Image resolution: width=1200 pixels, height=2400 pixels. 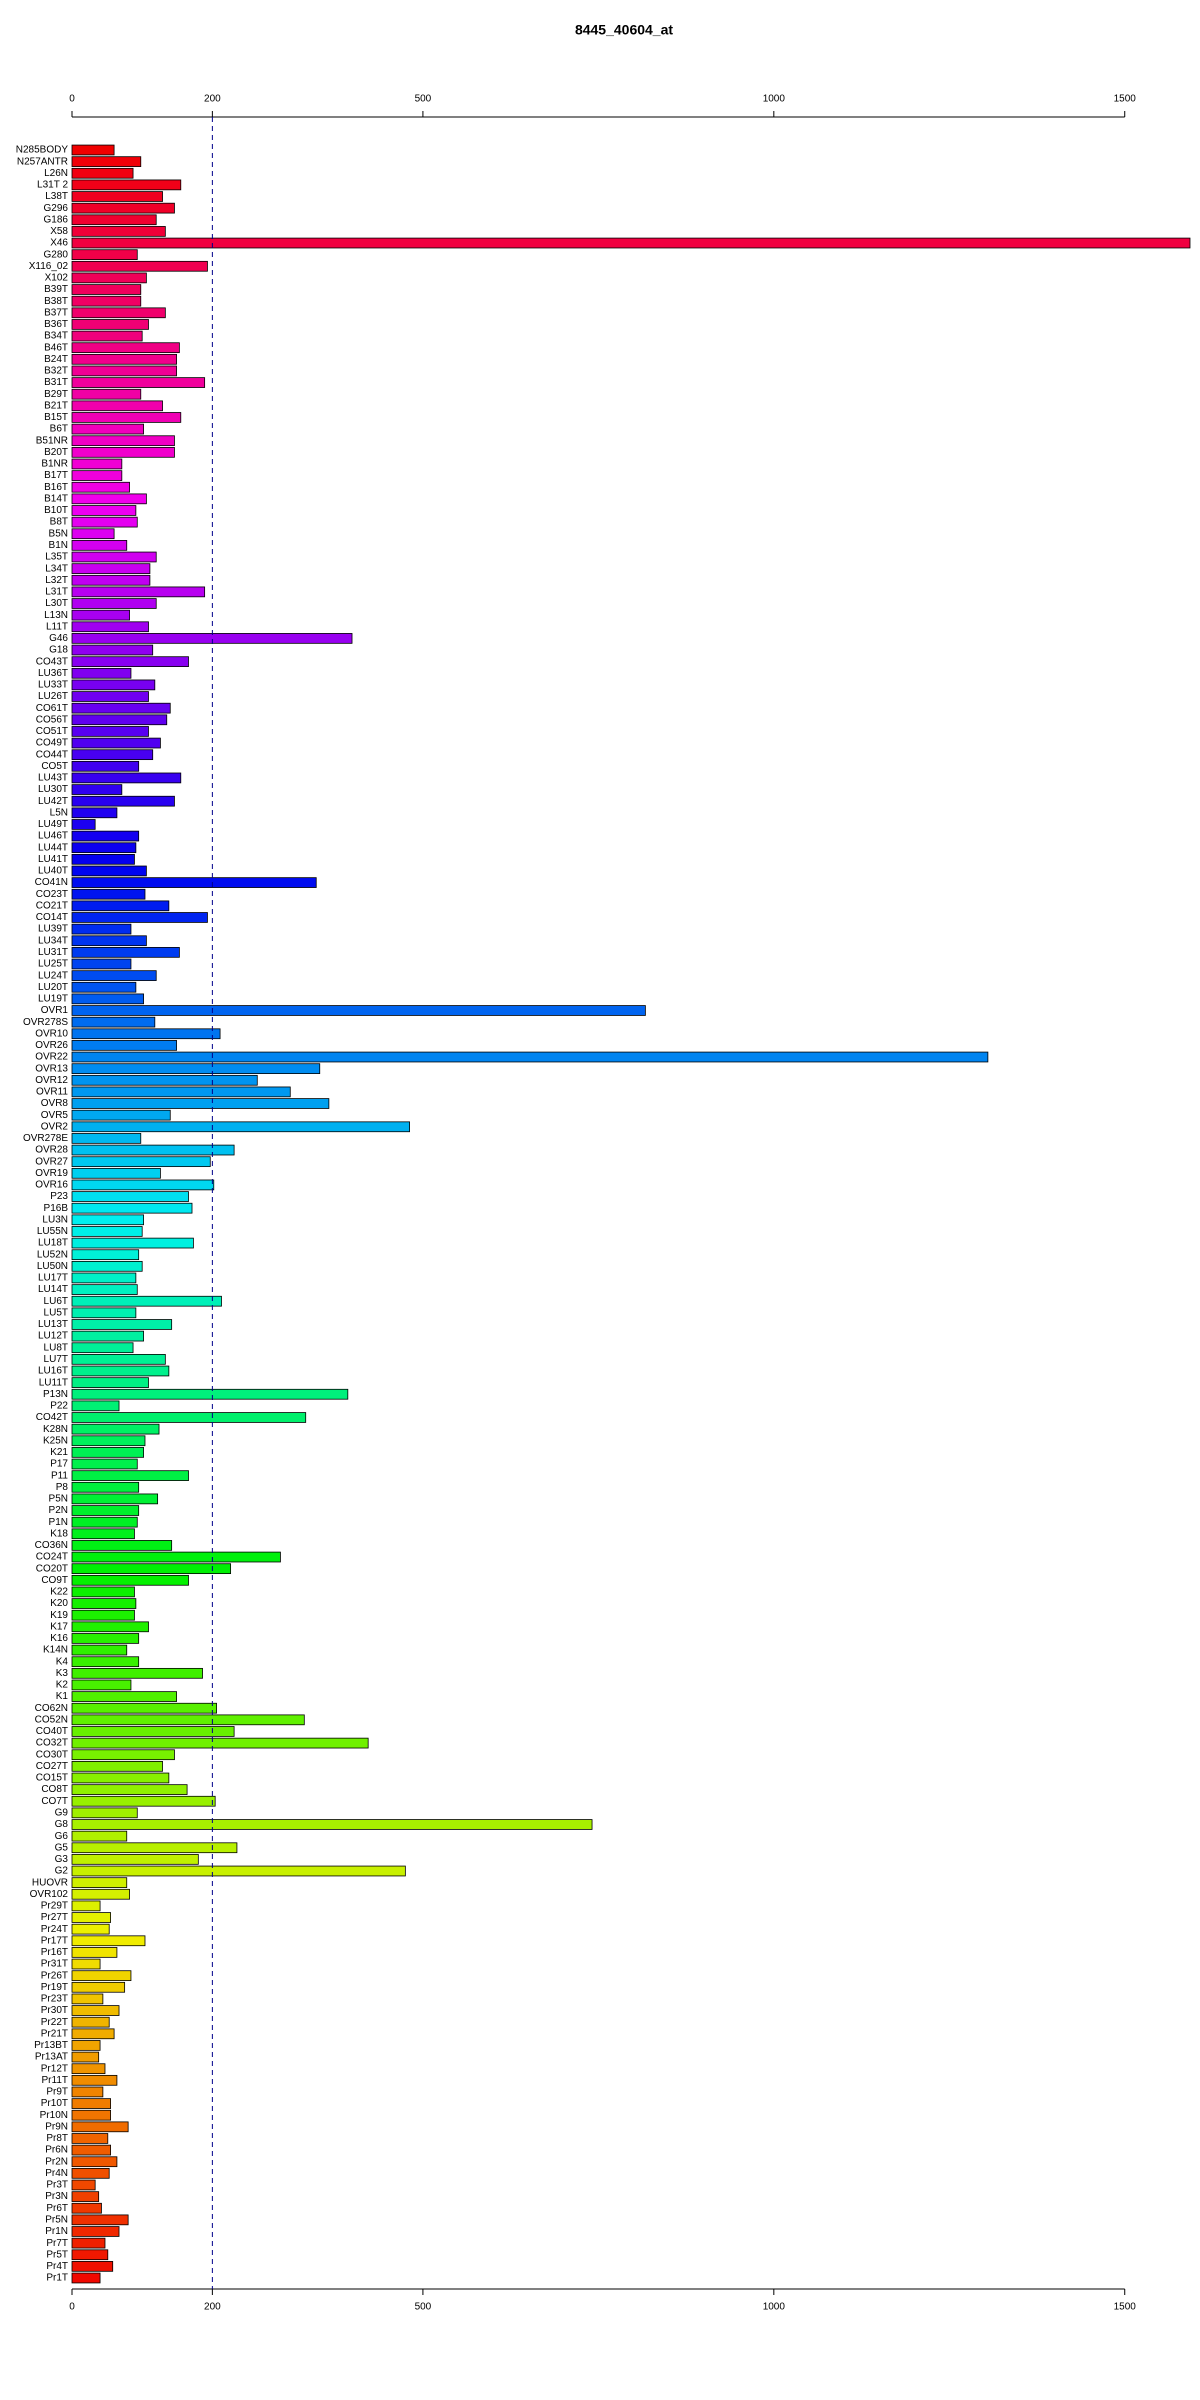 What do you see at coordinates (45, 1022) in the screenshot?
I see `y-tick-label: OVR278S` at bounding box center [45, 1022].